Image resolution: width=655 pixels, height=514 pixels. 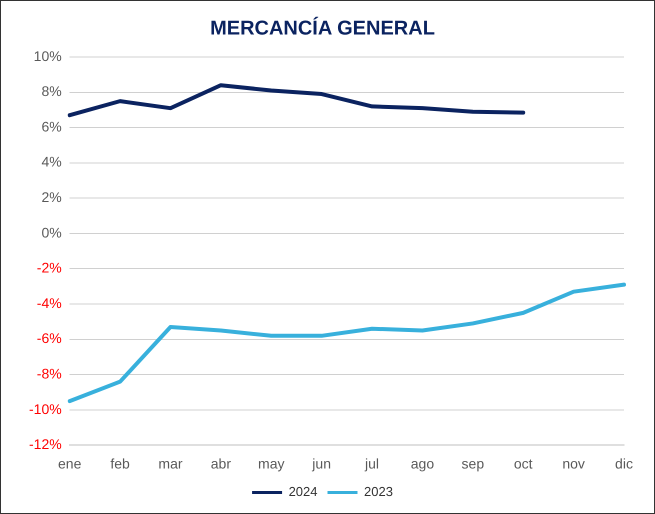 I want to click on y-tick-label: 6%, so click(x=51, y=126).